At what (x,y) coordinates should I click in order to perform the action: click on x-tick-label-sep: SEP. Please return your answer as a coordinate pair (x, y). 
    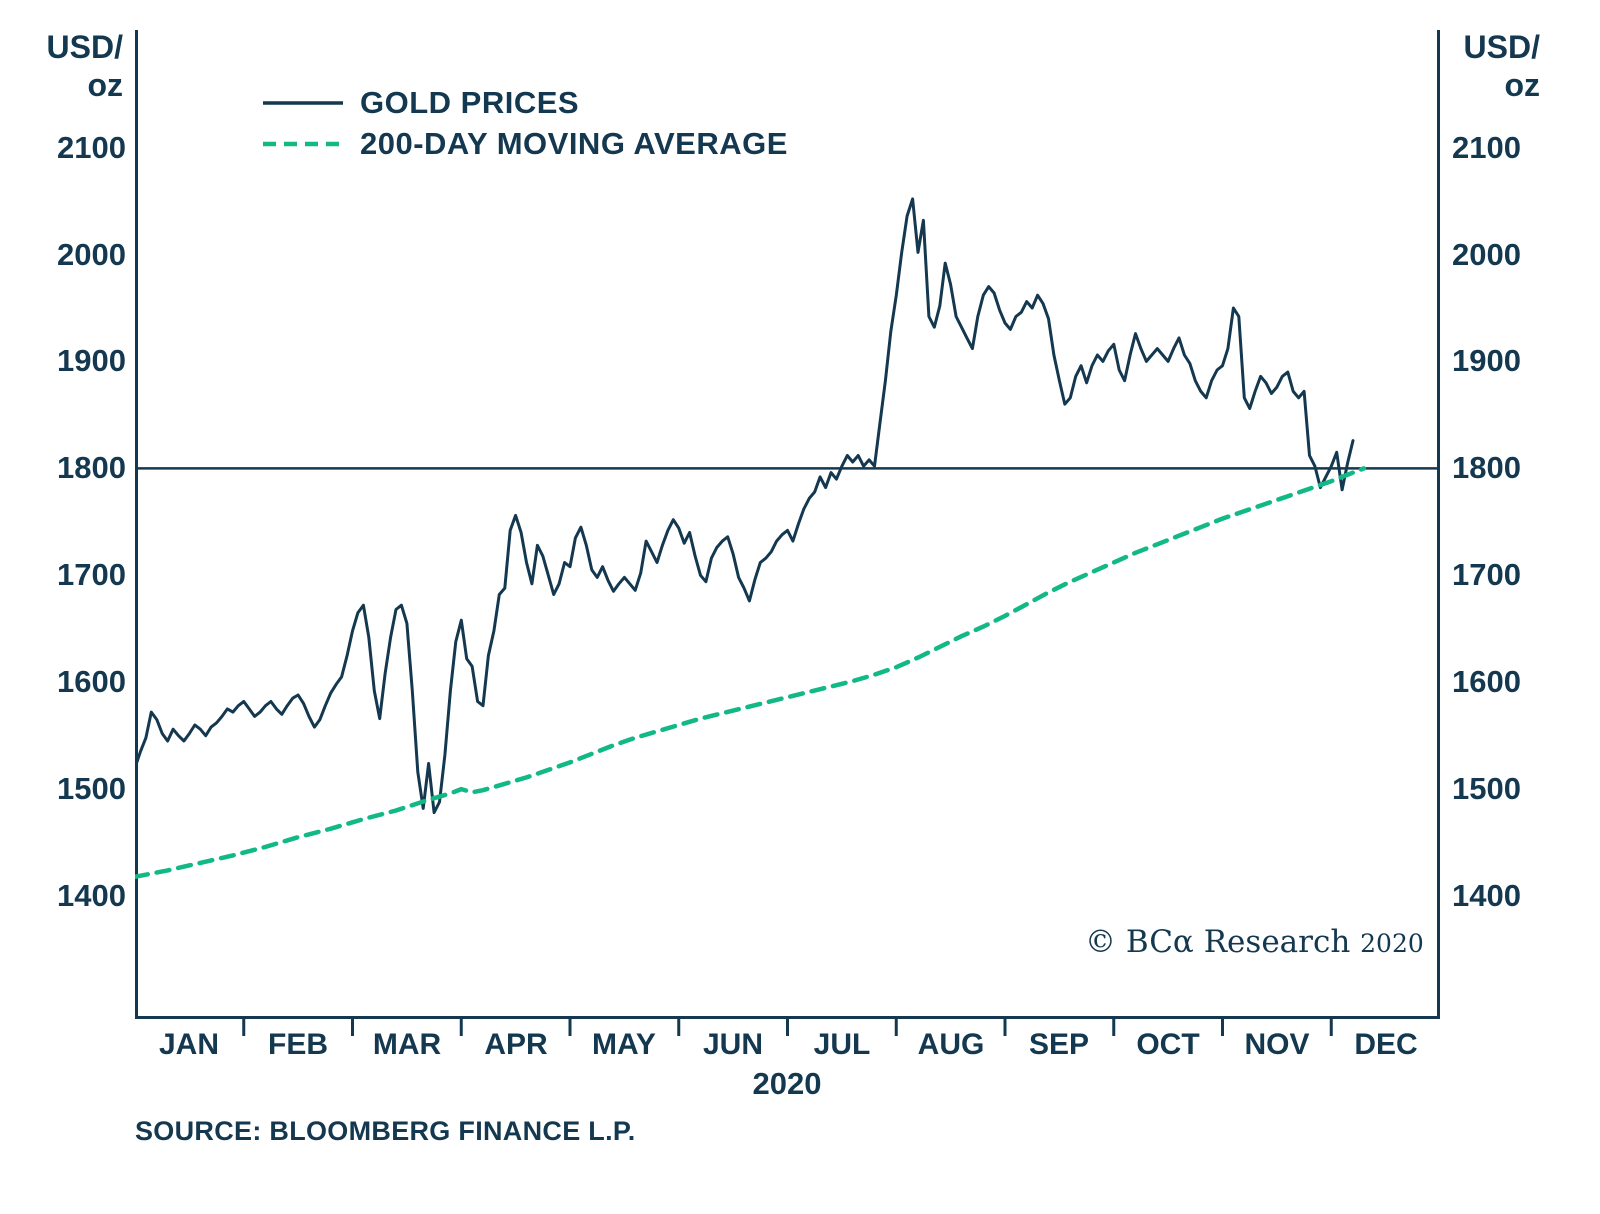
    Looking at the image, I should click on (1059, 1044).